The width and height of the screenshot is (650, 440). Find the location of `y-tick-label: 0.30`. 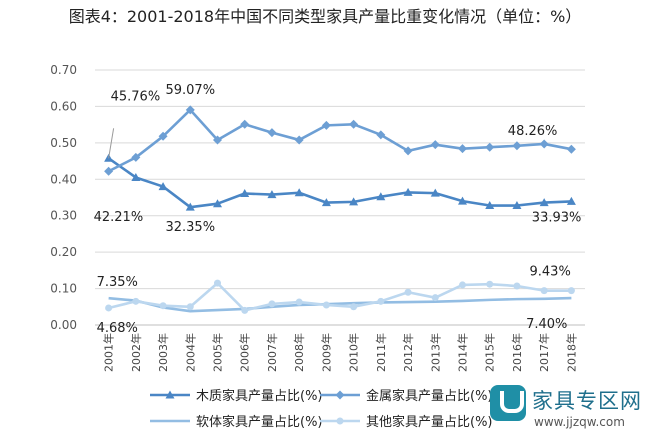

y-tick-label: 0.30 is located at coordinates (63, 216).